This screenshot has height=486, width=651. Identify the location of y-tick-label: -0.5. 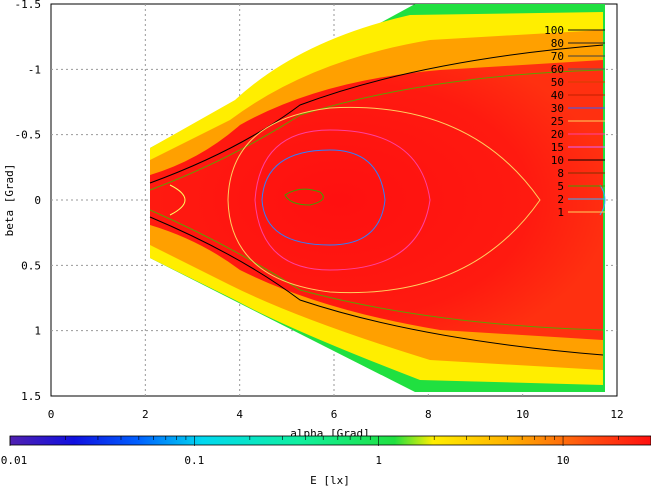
(28, 135).